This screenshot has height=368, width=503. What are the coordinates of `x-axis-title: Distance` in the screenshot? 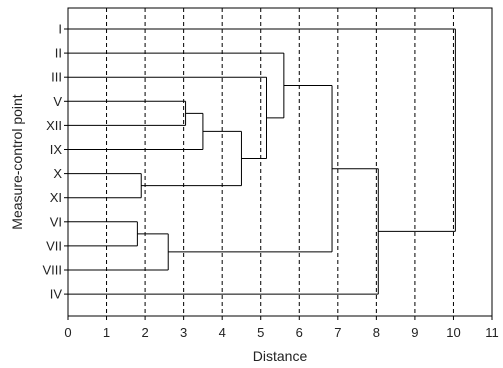 It's located at (280, 356).